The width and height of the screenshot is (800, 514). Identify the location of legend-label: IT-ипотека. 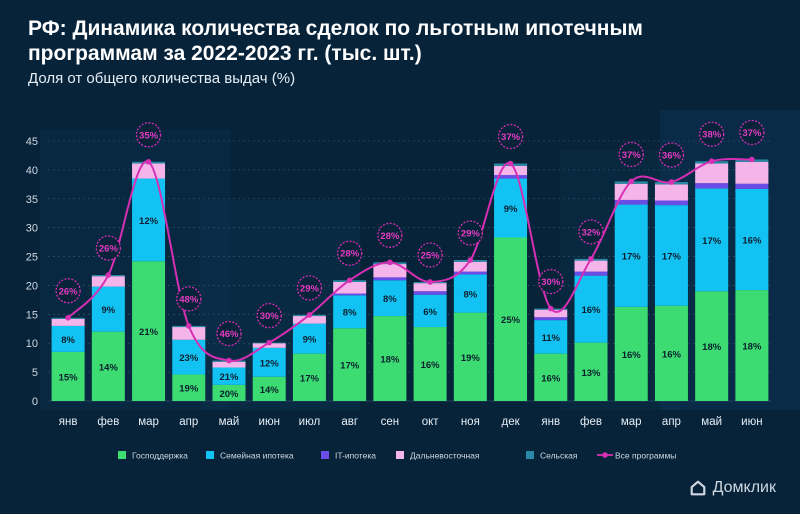
(355, 456).